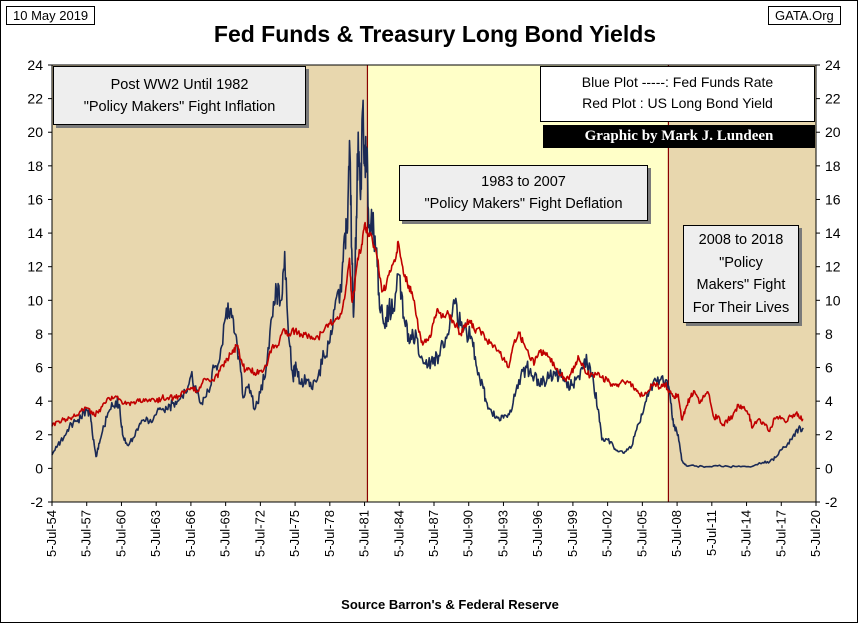  I want to click on y-tick-label-right-3: 4, so click(829, 401).